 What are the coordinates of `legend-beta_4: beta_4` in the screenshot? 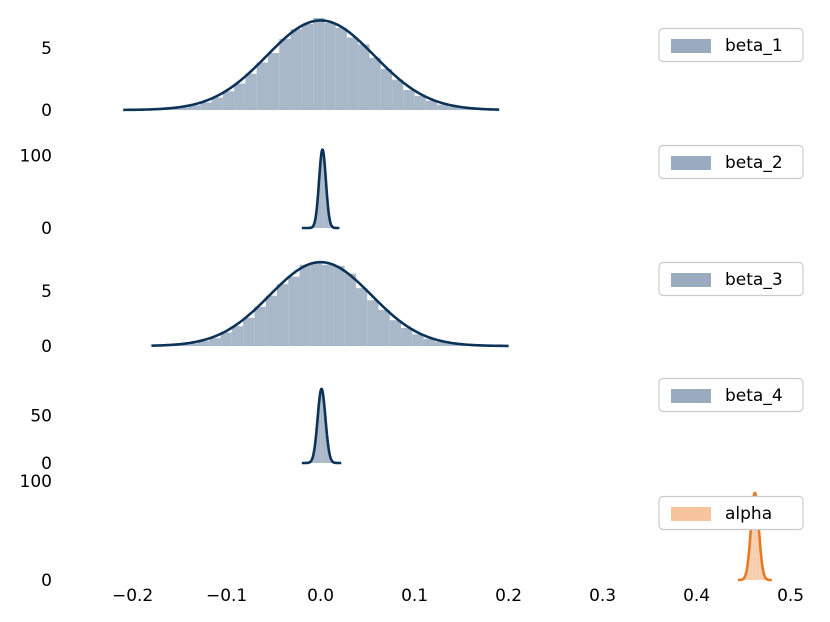 It's located at (731, 395).